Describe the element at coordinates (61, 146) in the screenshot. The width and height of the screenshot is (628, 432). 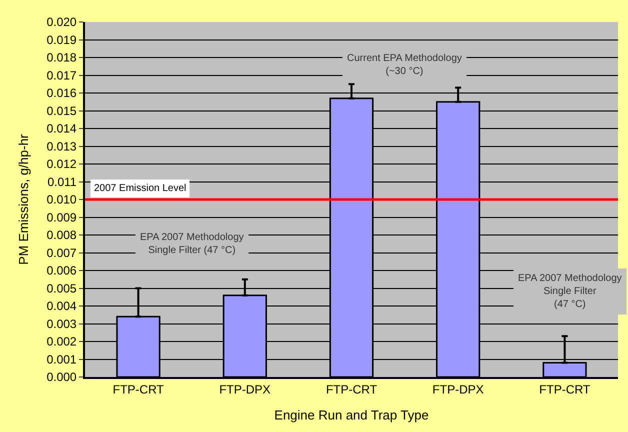
I see `y-tick-label: 0.013` at that location.